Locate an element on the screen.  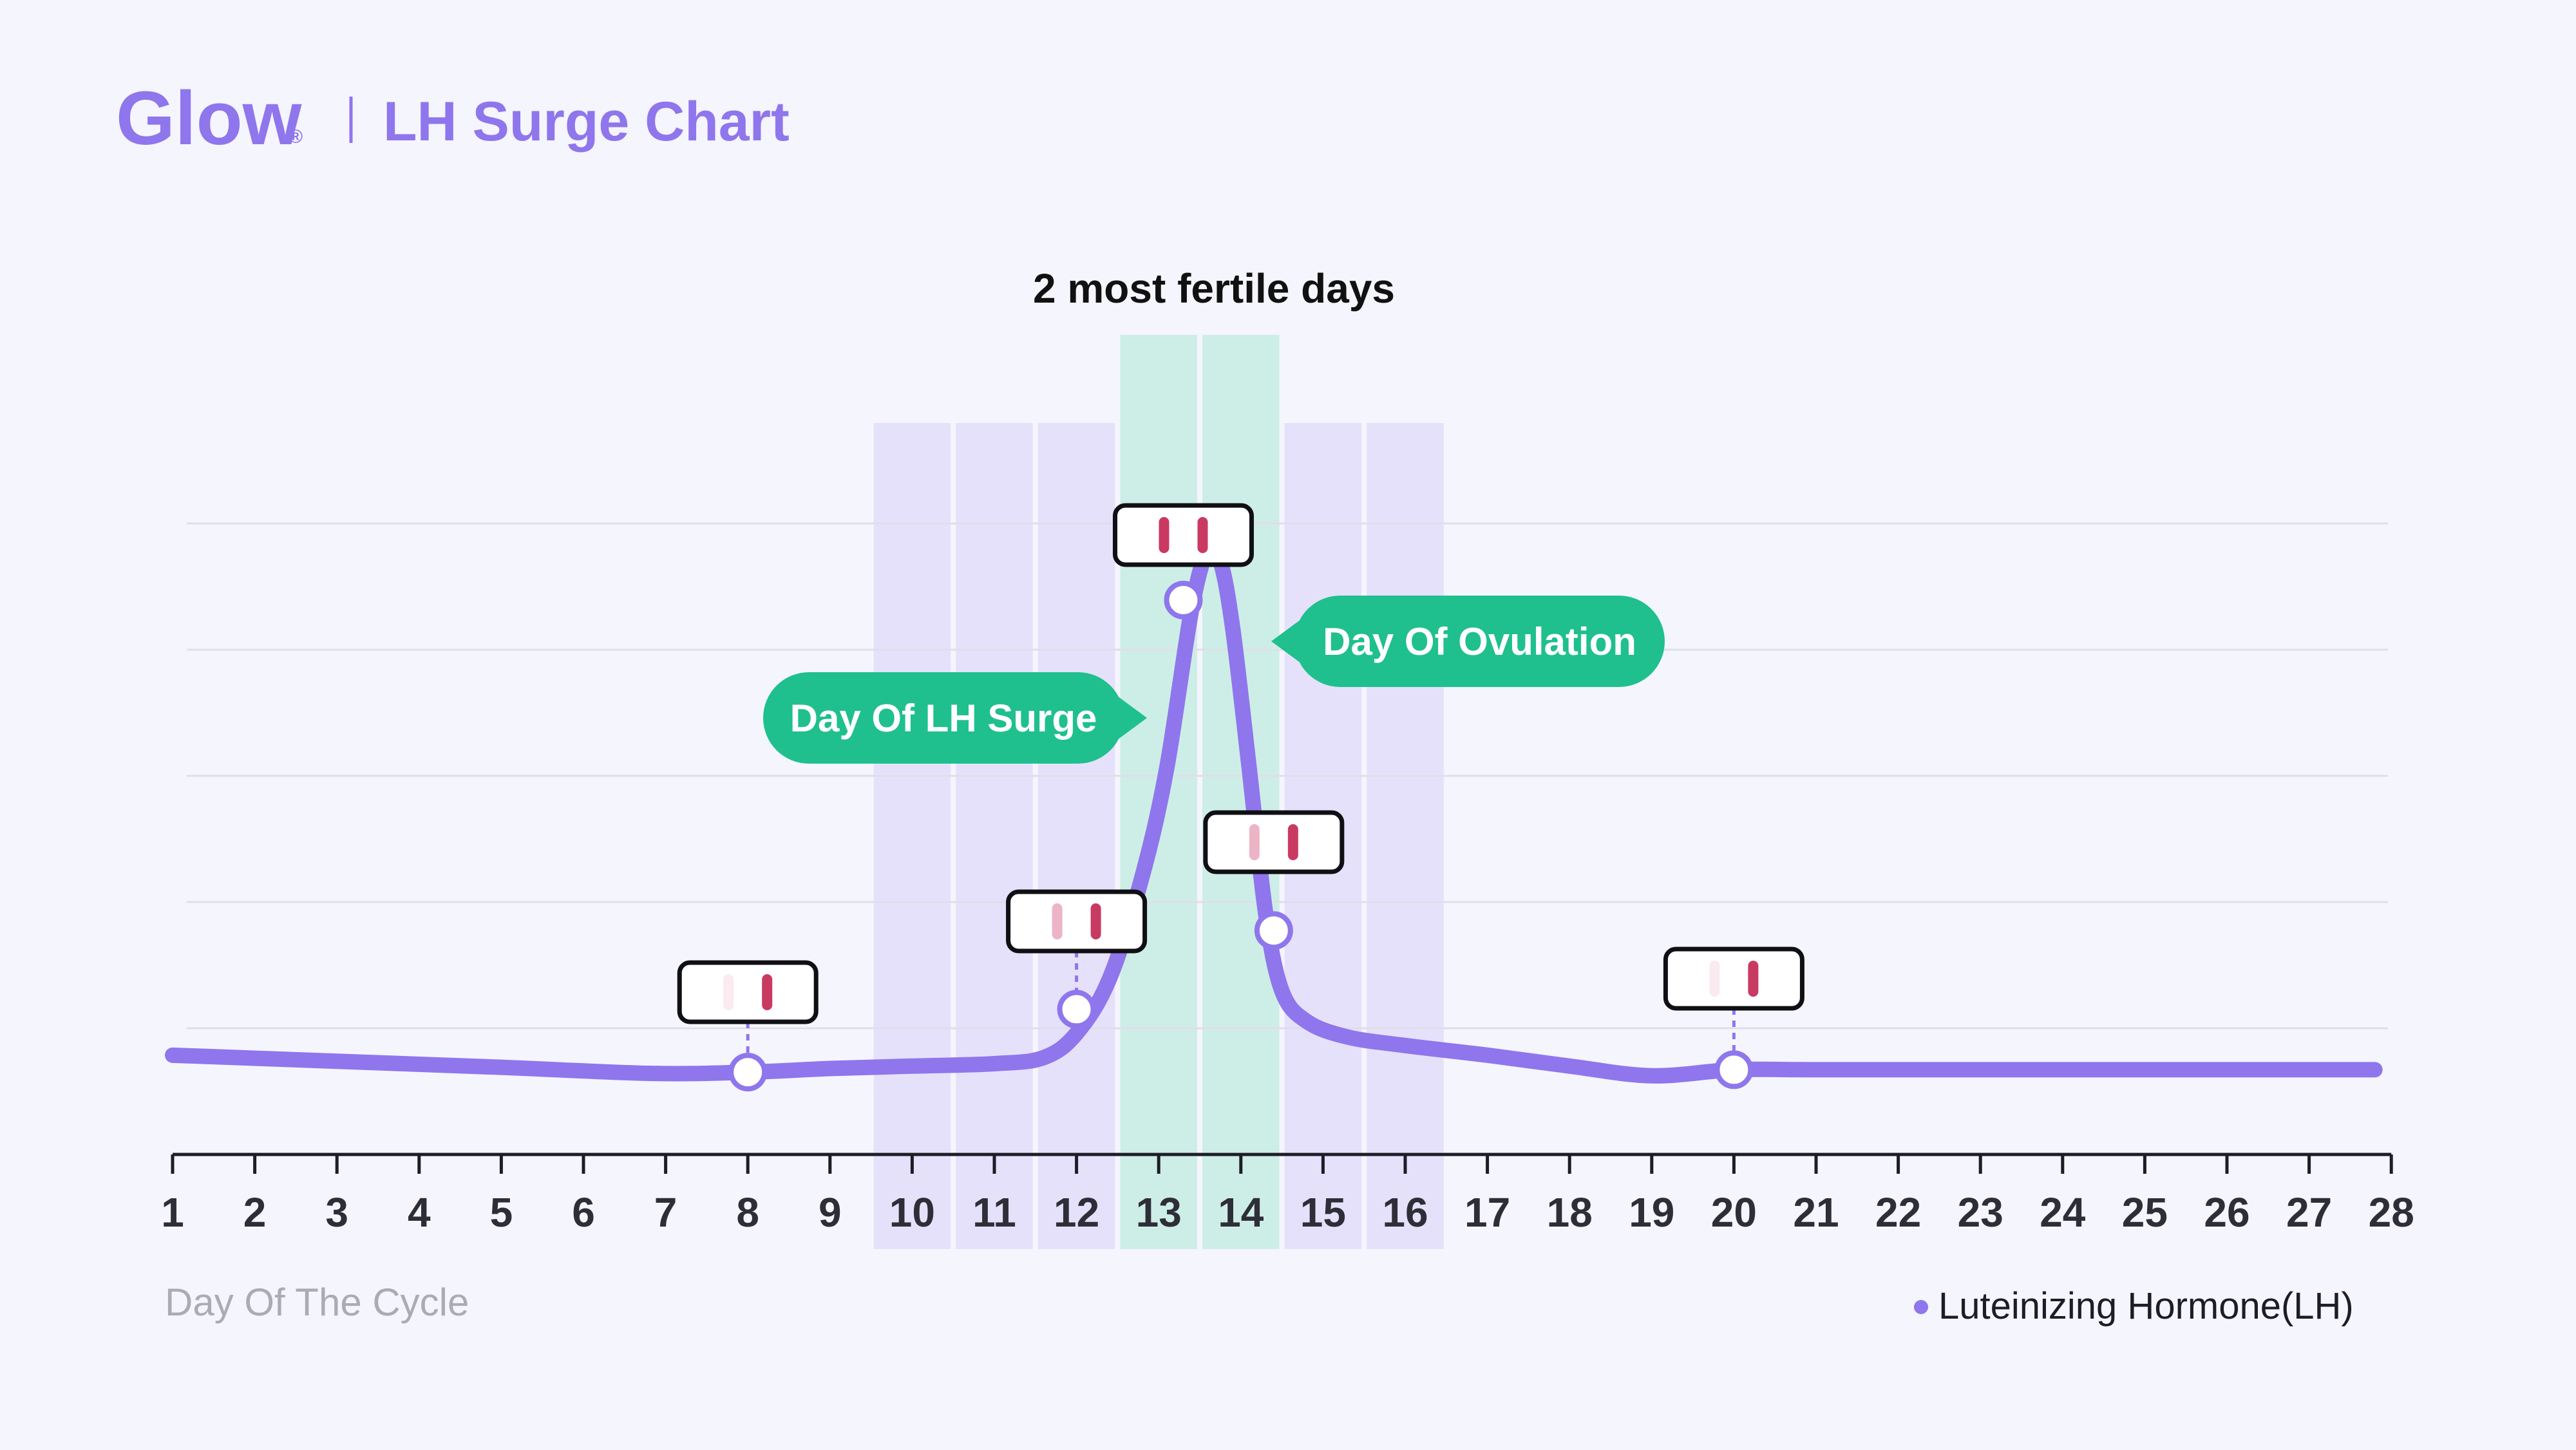
x-tick-label: 9 is located at coordinates (830, 1212).